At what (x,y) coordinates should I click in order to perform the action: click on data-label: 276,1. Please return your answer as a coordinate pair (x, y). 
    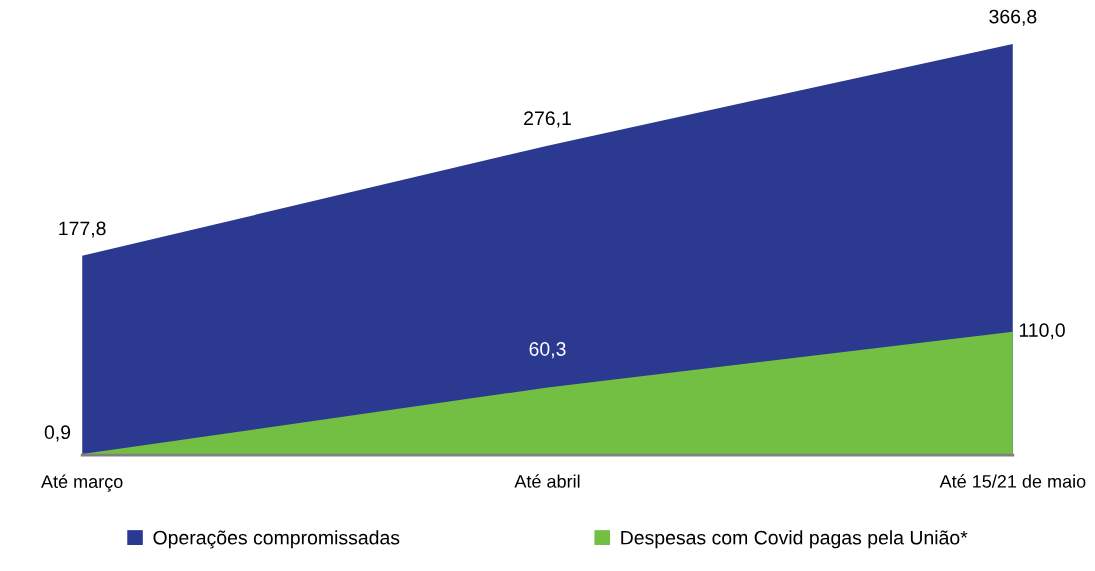
    Looking at the image, I should click on (547, 119).